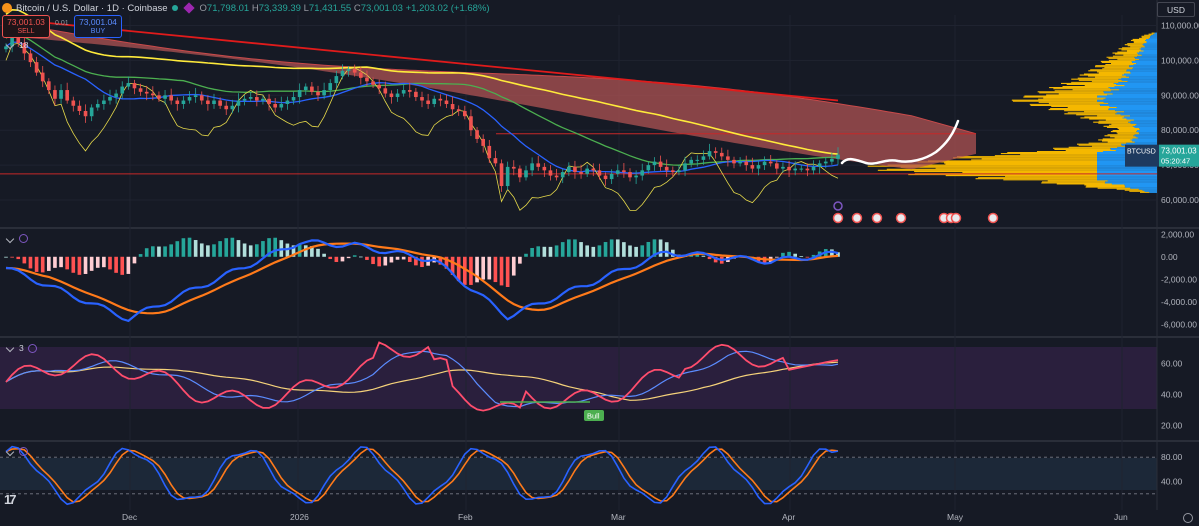 The height and width of the screenshot is (526, 1199). What do you see at coordinates (16, 238) in the screenshot?
I see `macd-pane-label` at bounding box center [16, 238].